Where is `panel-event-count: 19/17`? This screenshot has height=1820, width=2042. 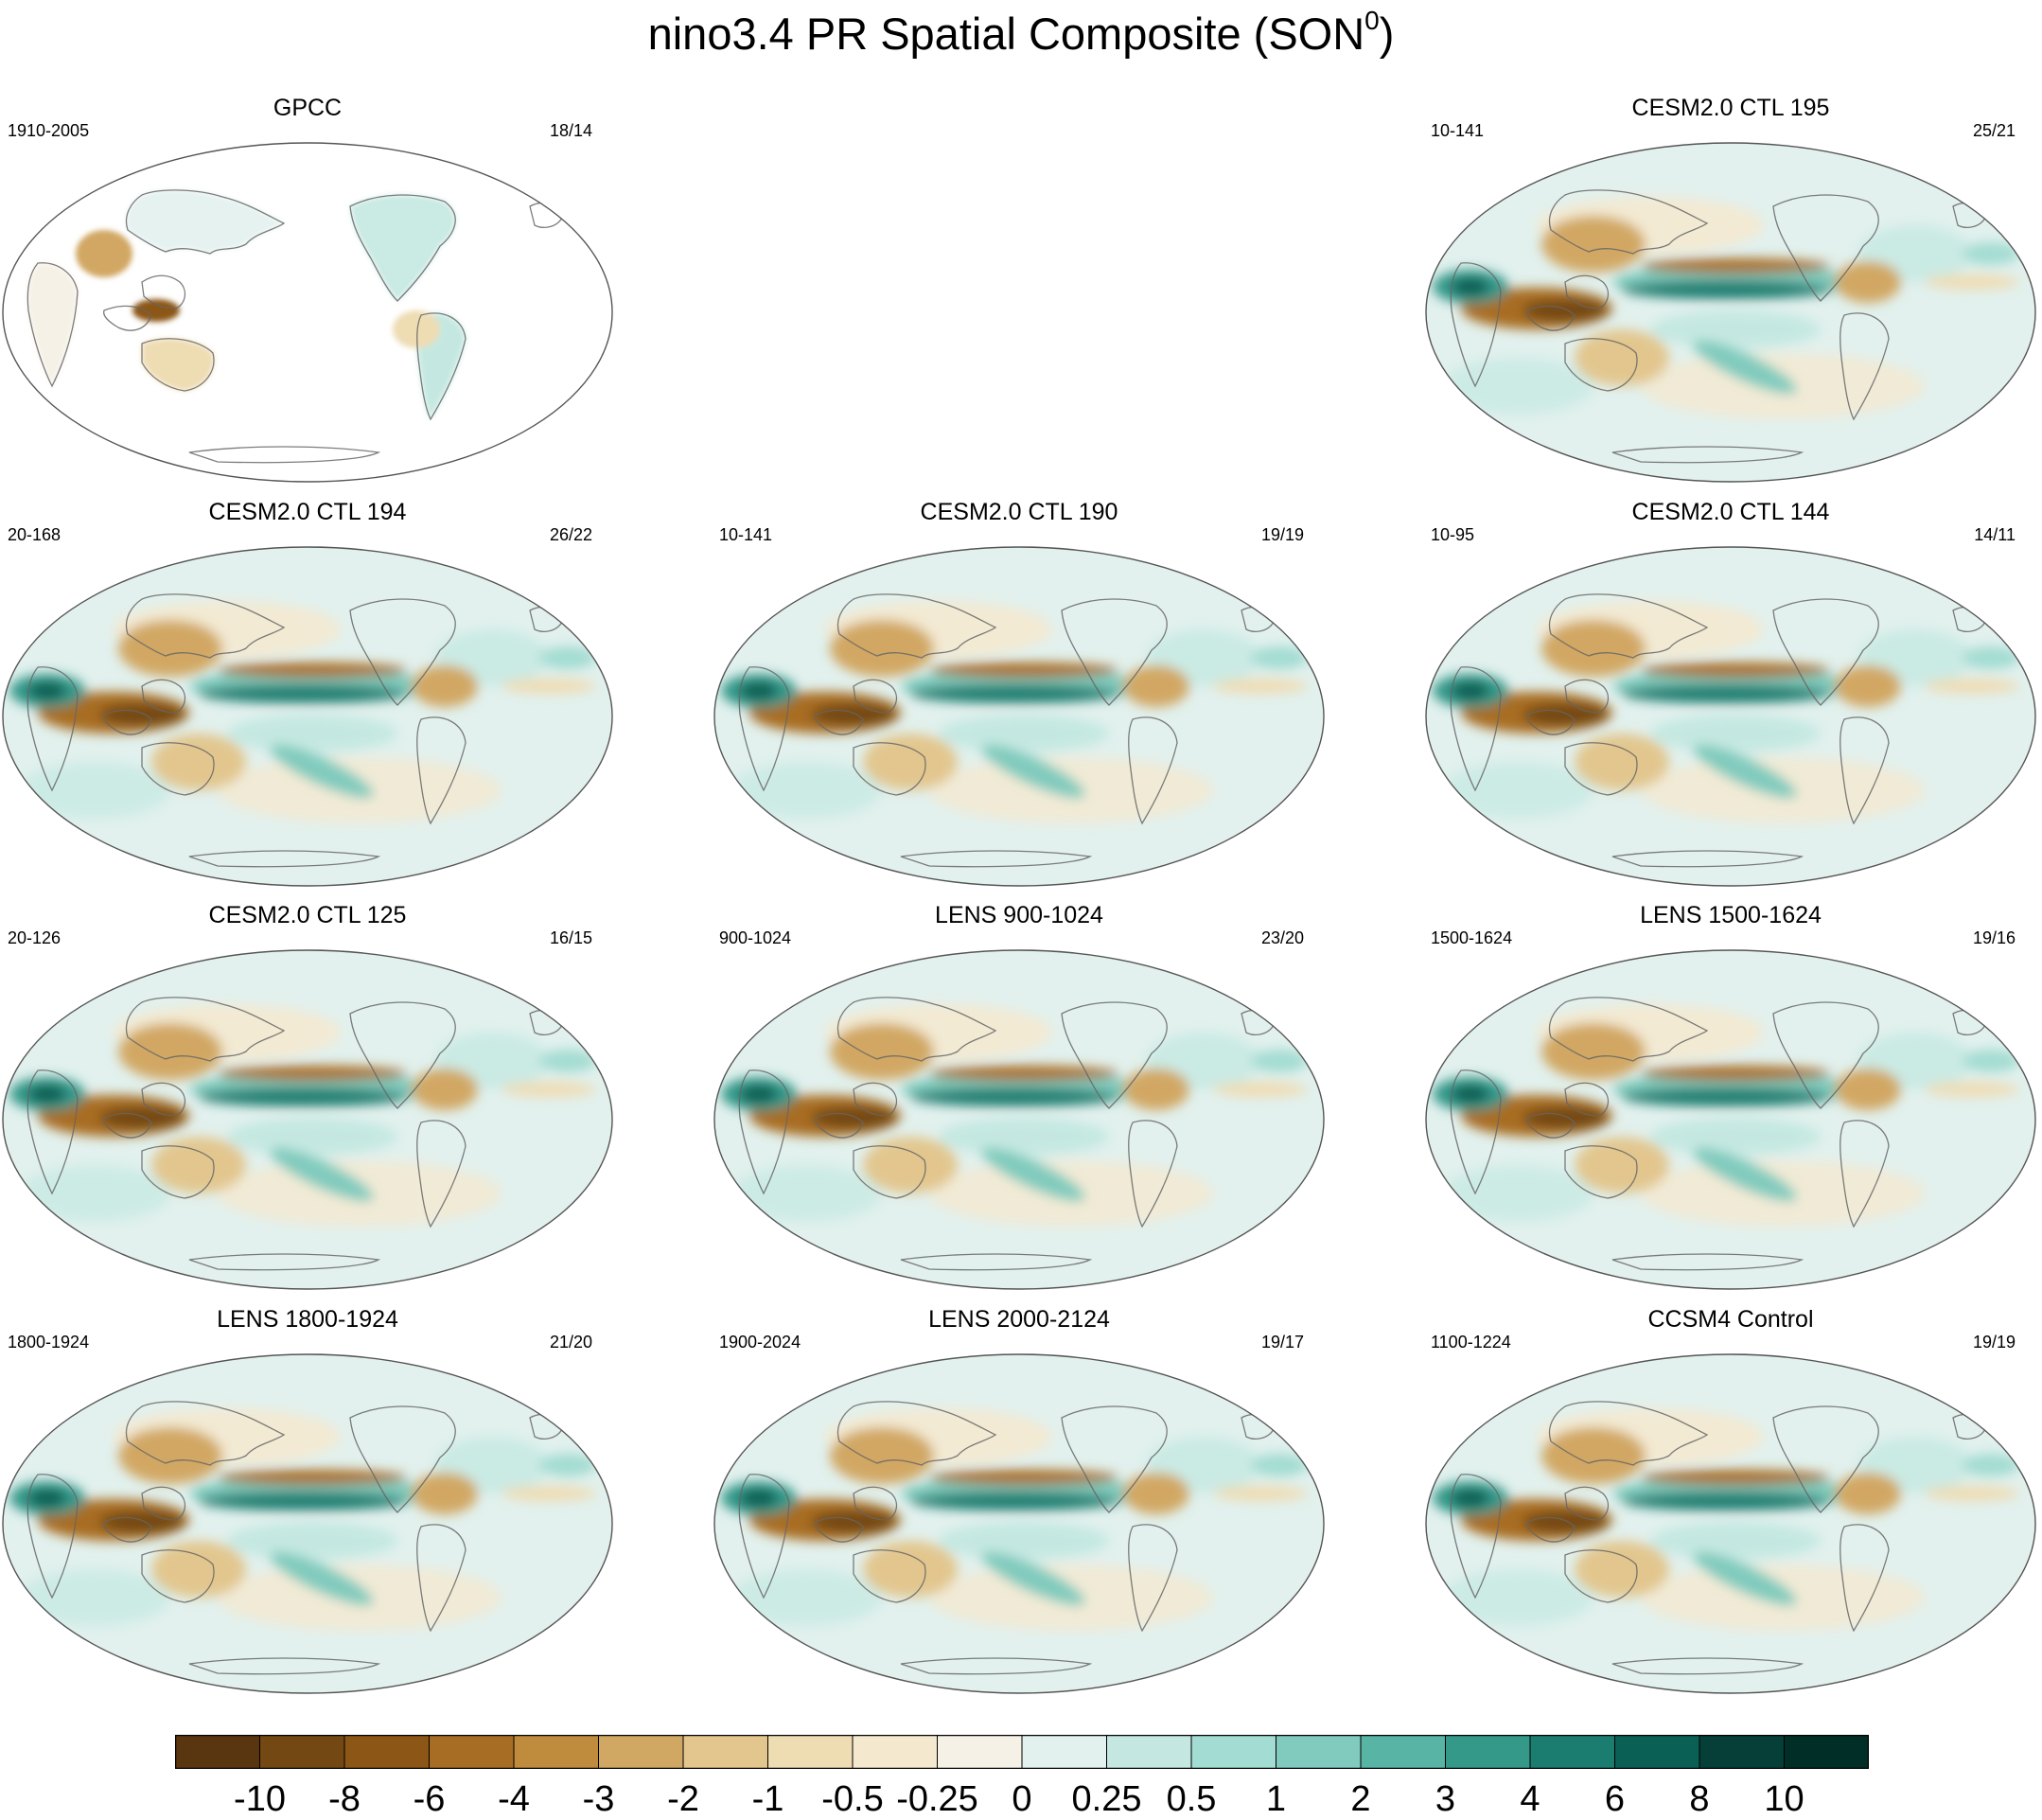
panel-event-count: 19/17 is located at coordinates (1282, 1342).